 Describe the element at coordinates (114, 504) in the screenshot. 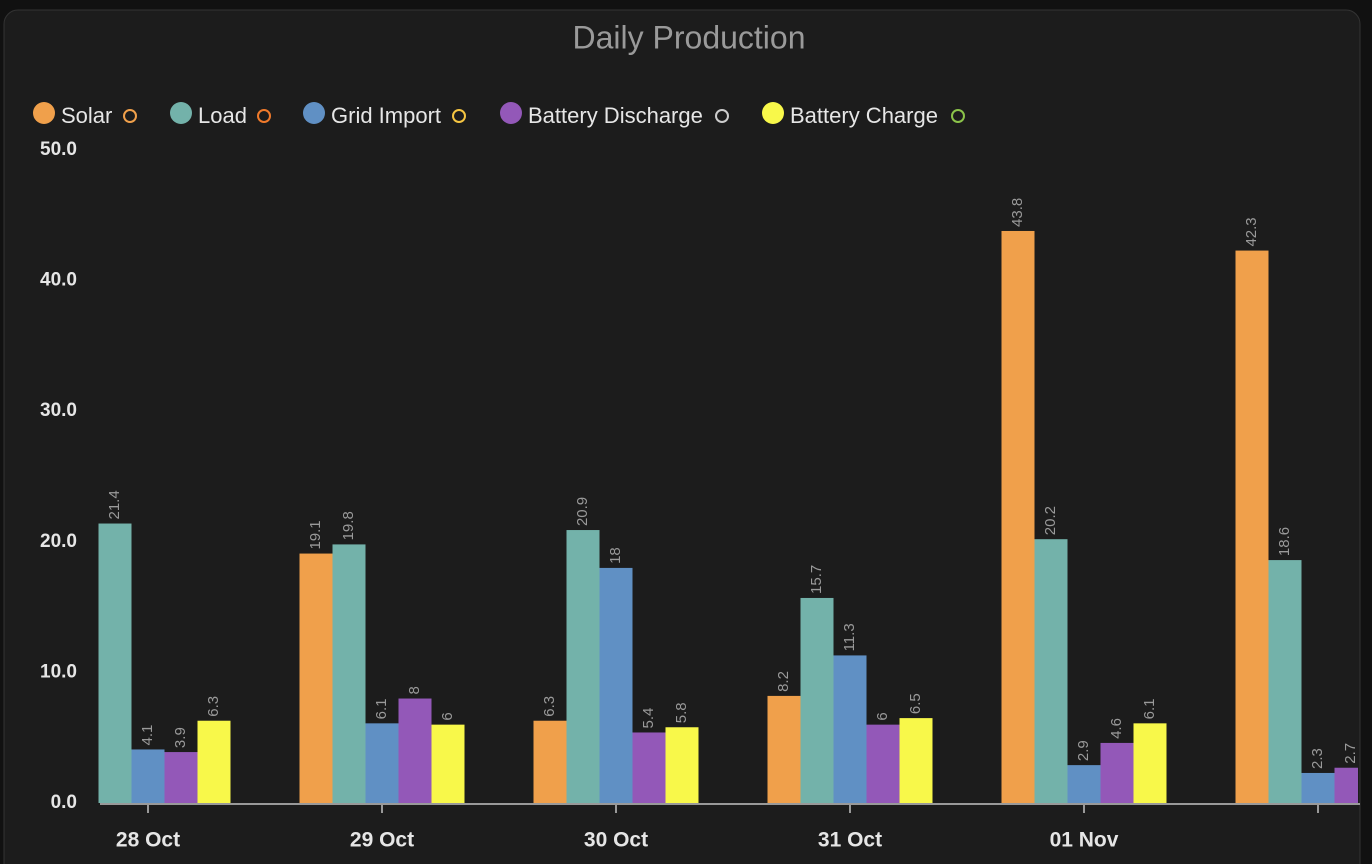

I see `data-label: 21.4` at that location.